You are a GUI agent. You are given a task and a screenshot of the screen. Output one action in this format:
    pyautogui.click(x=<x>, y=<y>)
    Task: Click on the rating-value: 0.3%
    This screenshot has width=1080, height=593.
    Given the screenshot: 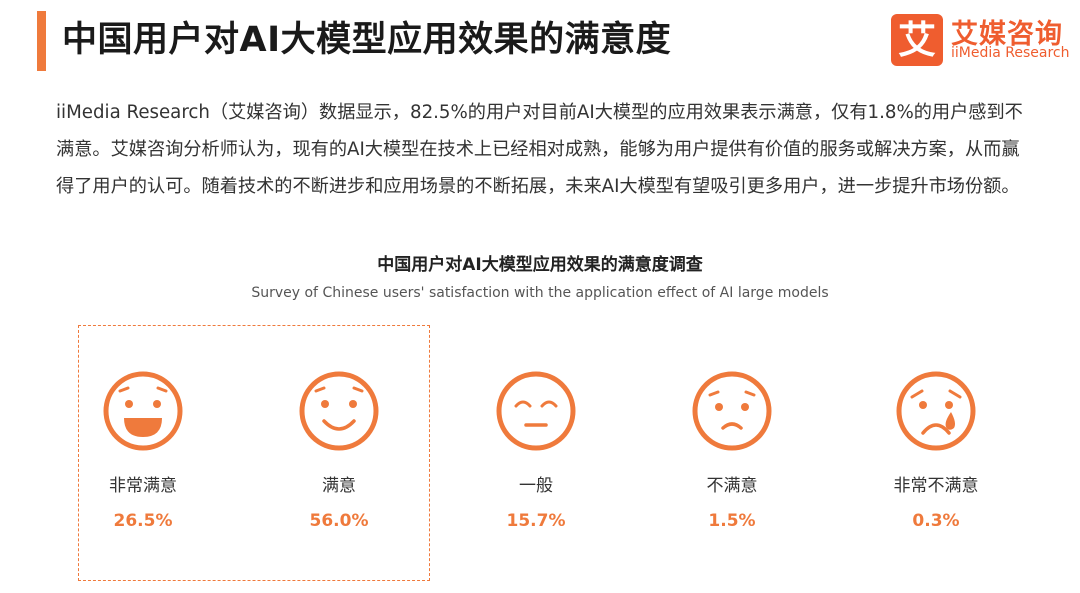 What is the action you would take?
    pyautogui.click(x=936, y=521)
    